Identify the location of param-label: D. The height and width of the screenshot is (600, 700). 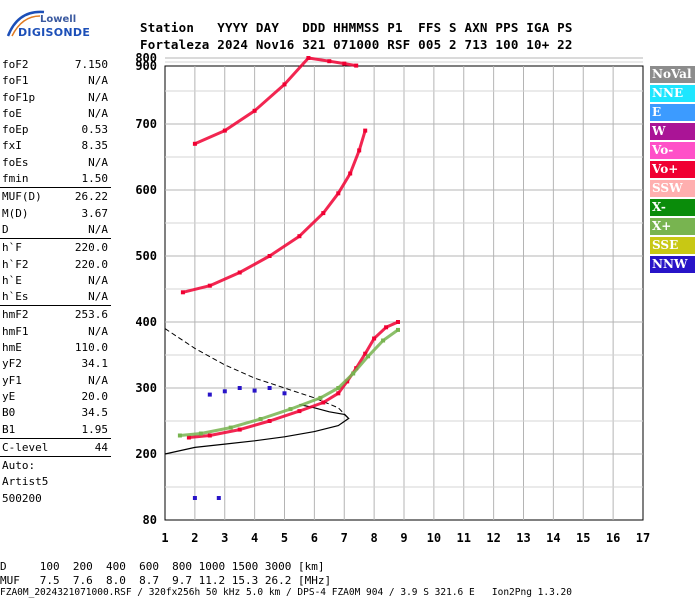
(5, 229).